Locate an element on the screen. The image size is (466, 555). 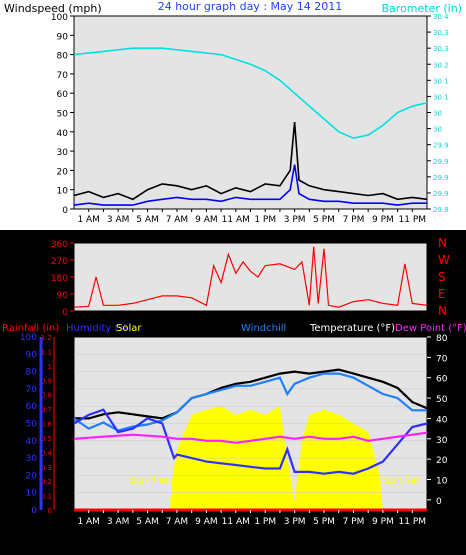
windspeed-tick-label: 0 is located at coordinates (65, 211).